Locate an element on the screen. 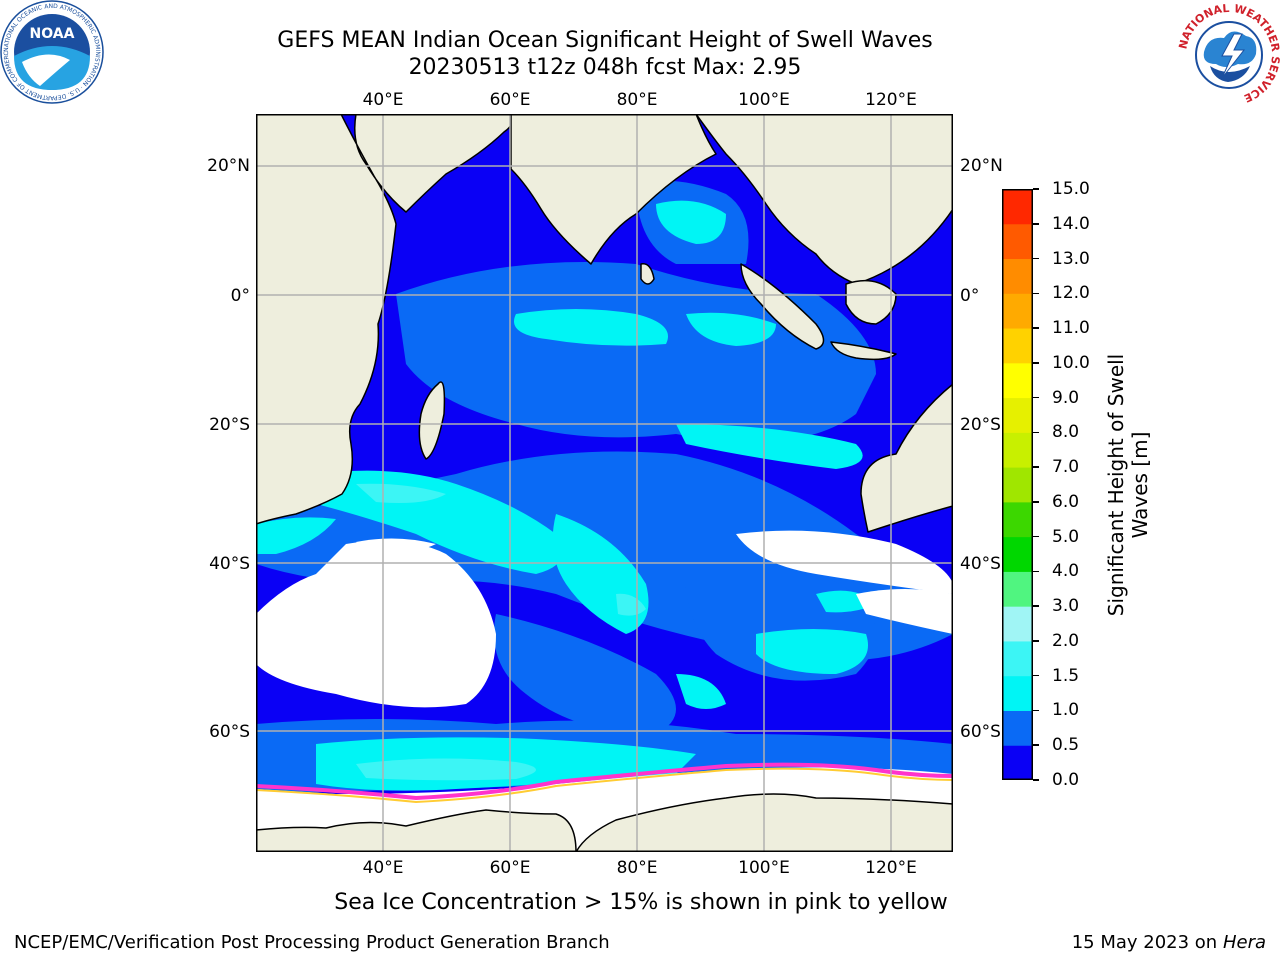 This screenshot has height=960, width=1280. colorbar-tick-label: 13.0 is located at coordinates (1071, 258).